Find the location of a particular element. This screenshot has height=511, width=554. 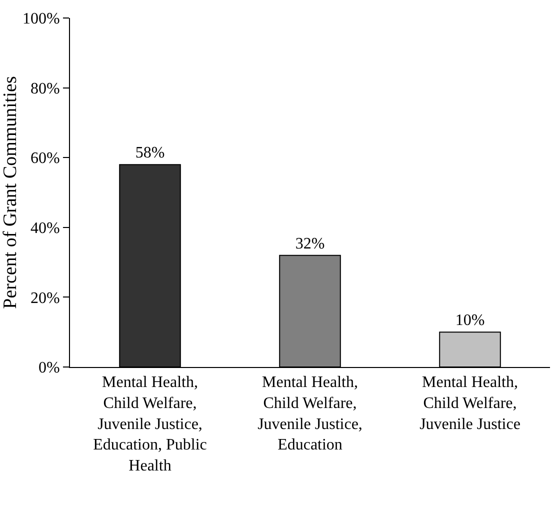

y-tick-label: 60% is located at coordinates (45, 159).